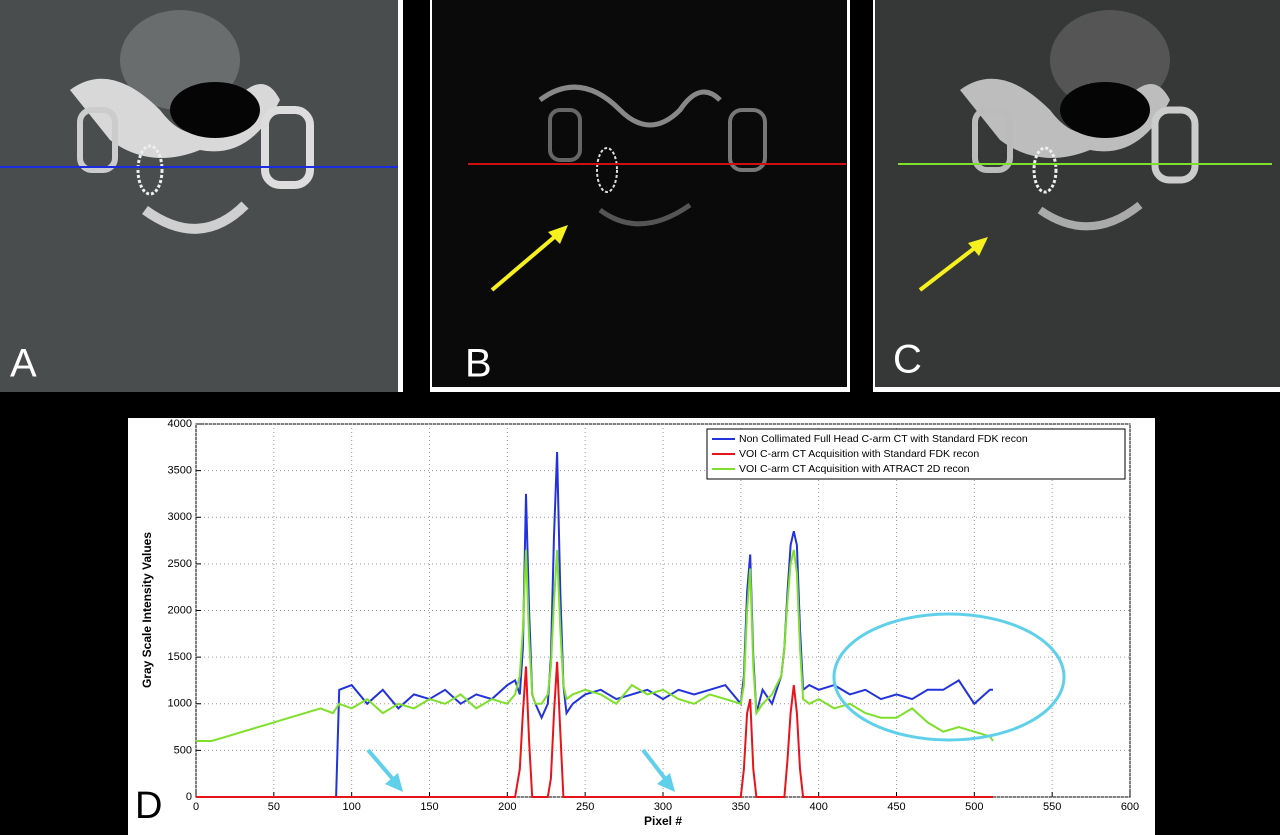  I want to click on y-tick-label: 1000, so click(180, 704).